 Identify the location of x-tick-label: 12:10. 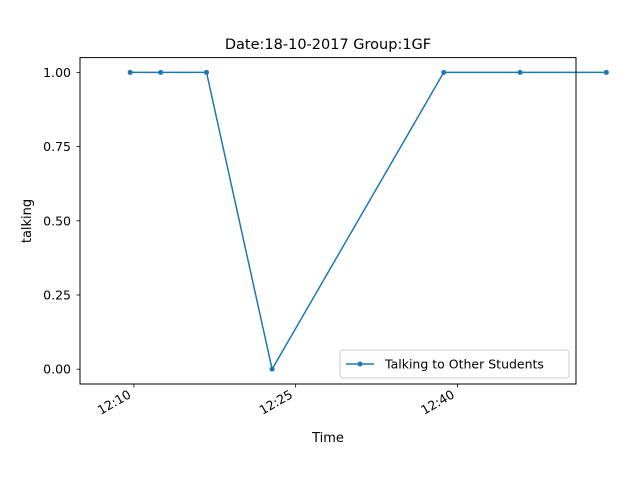
(114, 402).